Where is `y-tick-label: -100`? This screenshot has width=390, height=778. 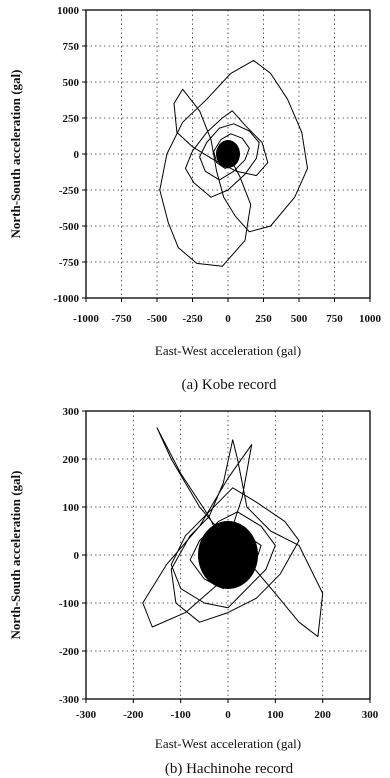 y-tick-label: -100 is located at coordinates (69, 604).